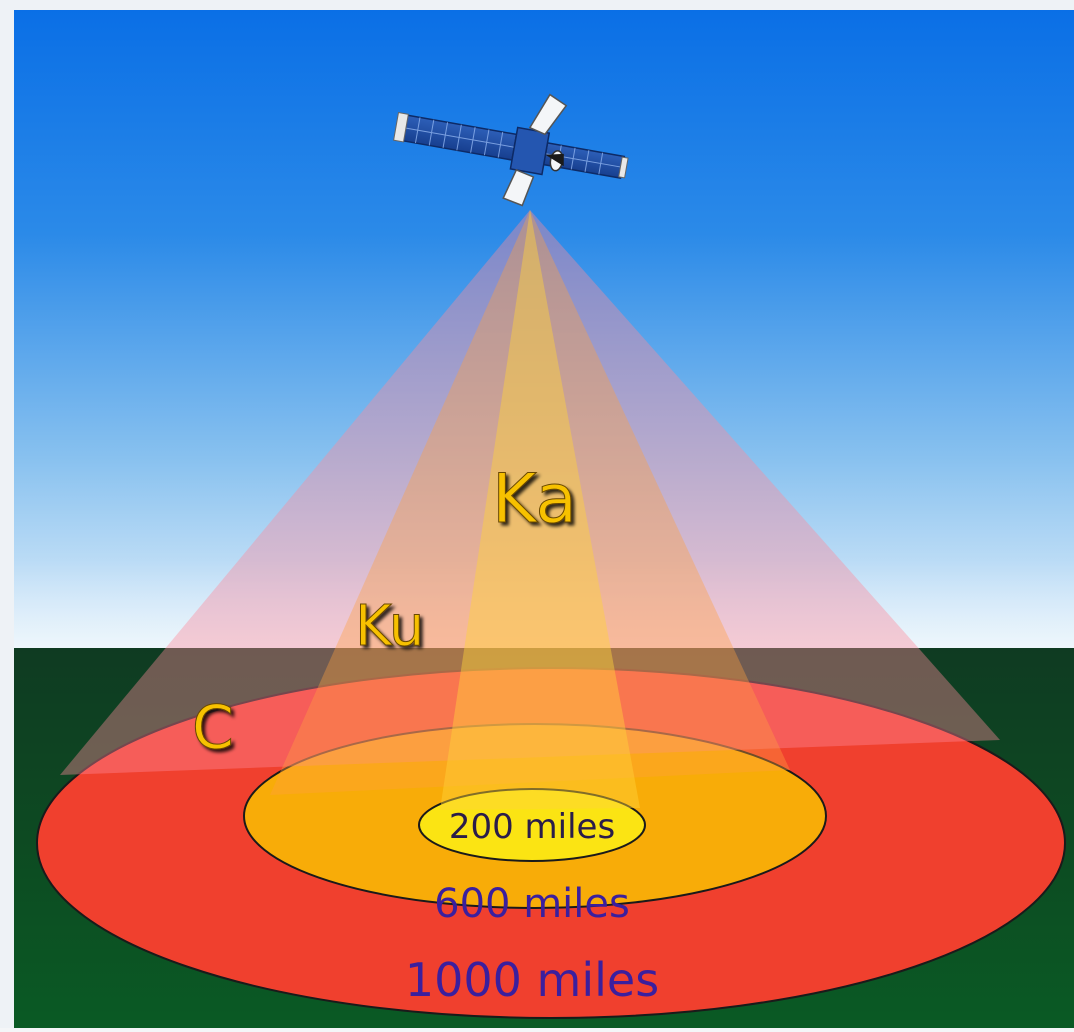  Describe the element at coordinates (389, 626) in the screenshot. I see `band-label-ku: Ku` at that location.